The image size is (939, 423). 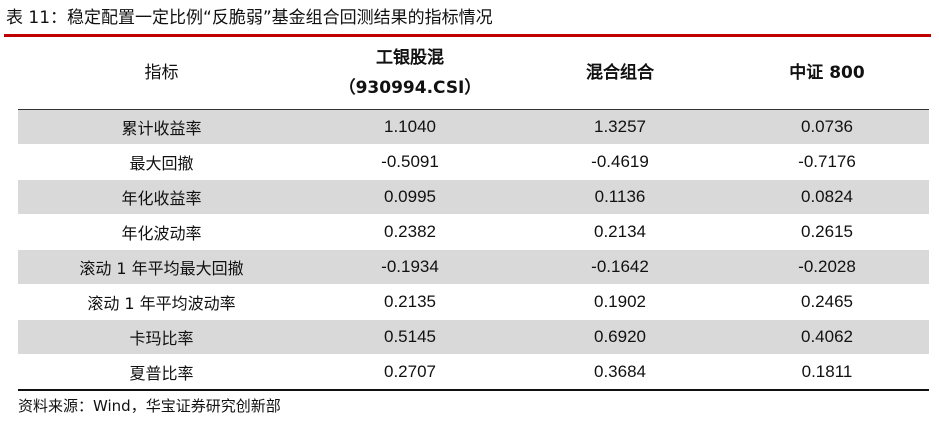 What do you see at coordinates (827, 302) in the screenshot?
I see `cell-csi800-value: 0.2465` at bounding box center [827, 302].